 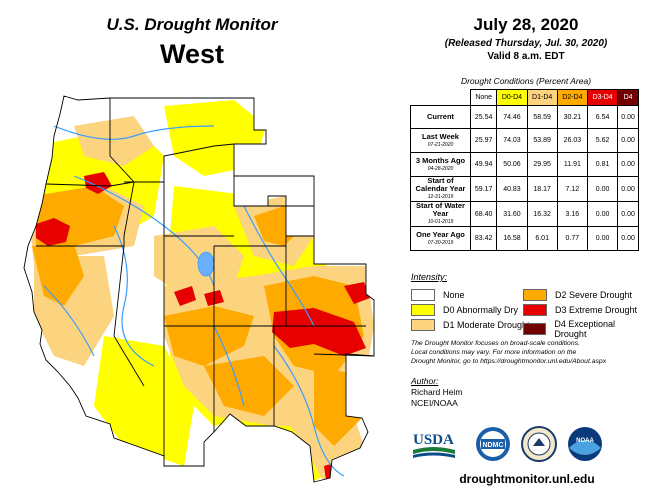 I want to click on table-cell: 26.03, so click(x=572, y=140).